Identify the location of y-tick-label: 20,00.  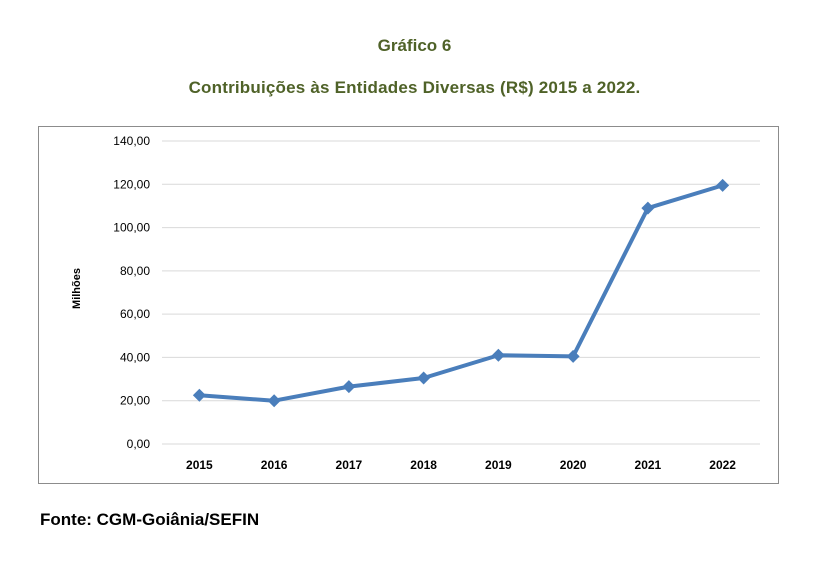
(135, 401).